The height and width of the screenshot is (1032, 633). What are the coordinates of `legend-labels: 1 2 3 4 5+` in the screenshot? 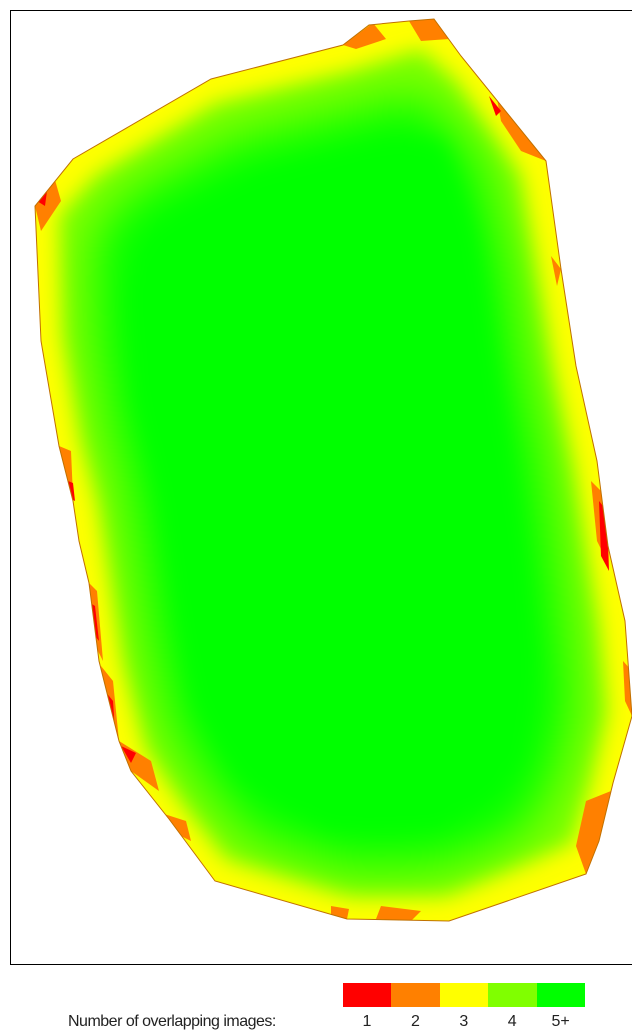 It's located at (464, 1022).